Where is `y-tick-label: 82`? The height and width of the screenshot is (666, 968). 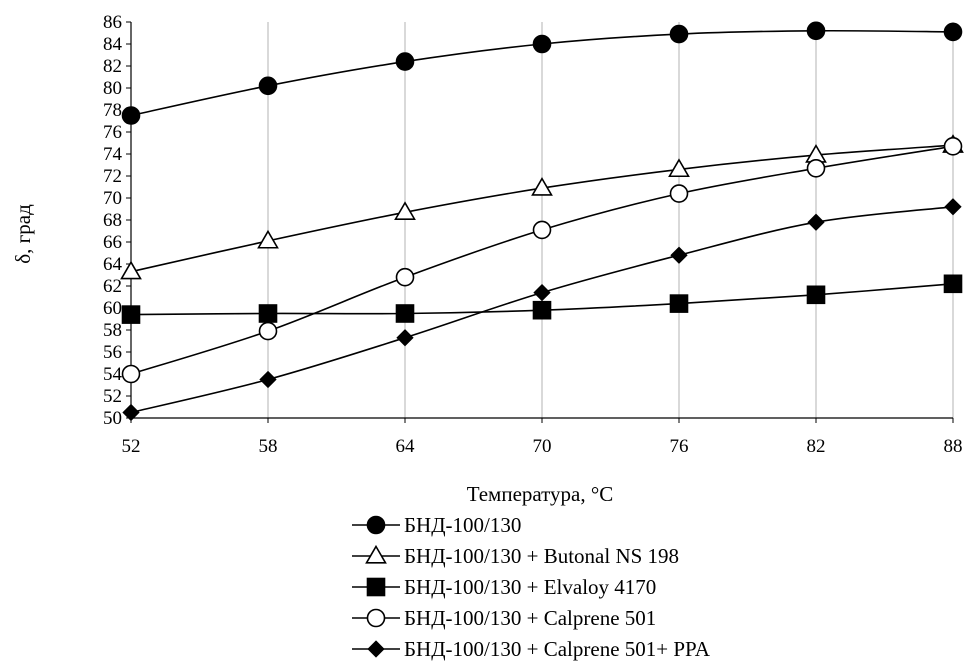
y-tick-label: 82 is located at coordinates (112, 66).